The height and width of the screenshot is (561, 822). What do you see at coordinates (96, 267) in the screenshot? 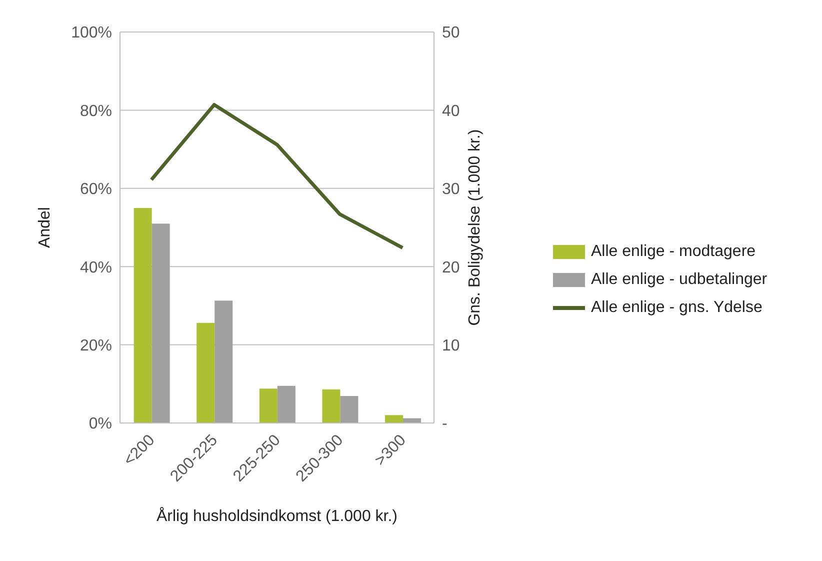
I see `y-tick-label: 40%` at bounding box center [96, 267].